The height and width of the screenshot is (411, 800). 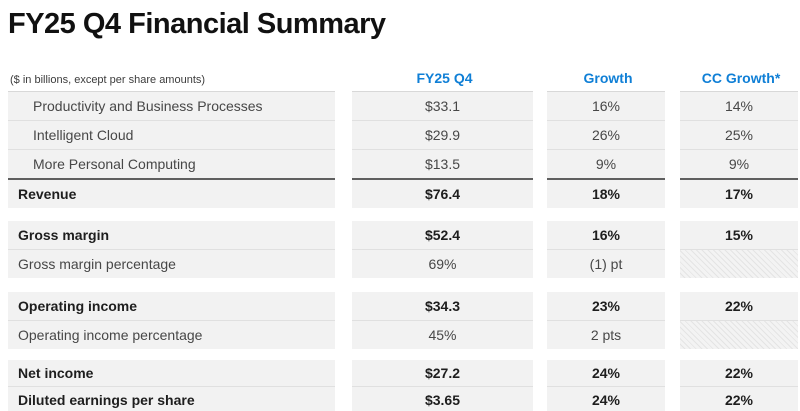 I want to click on row-label: Revenue, so click(x=171, y=193).